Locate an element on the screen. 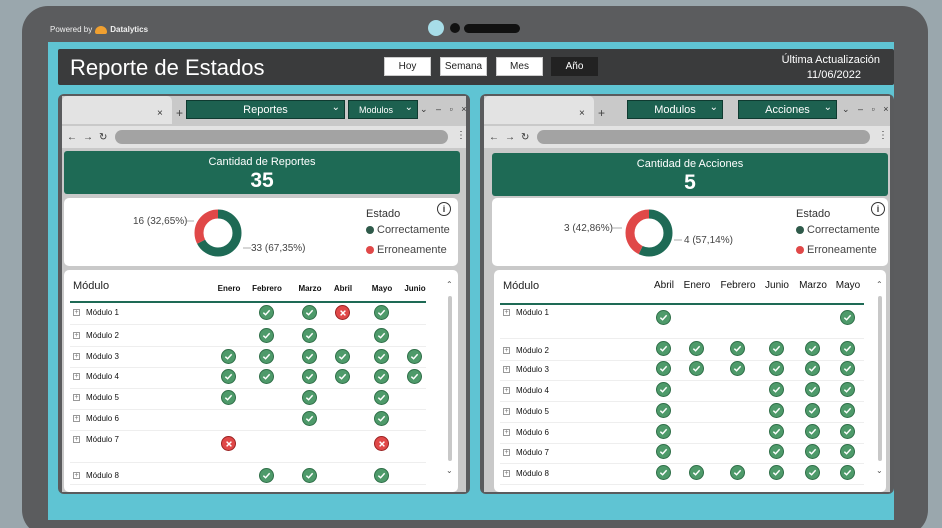  table-row-label: + Módulo 2 is located at coordinates (526, 350).